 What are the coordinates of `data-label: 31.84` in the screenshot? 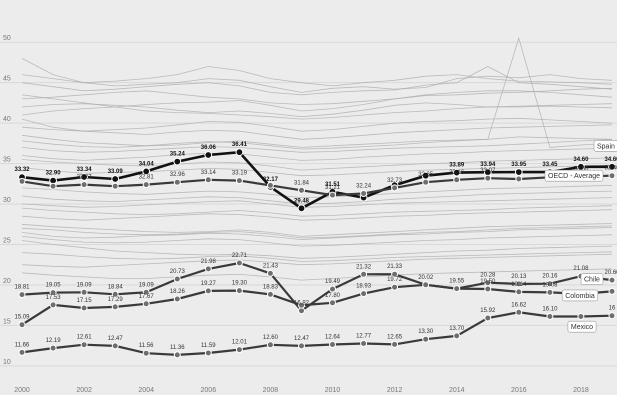 It's located at (302, 183).